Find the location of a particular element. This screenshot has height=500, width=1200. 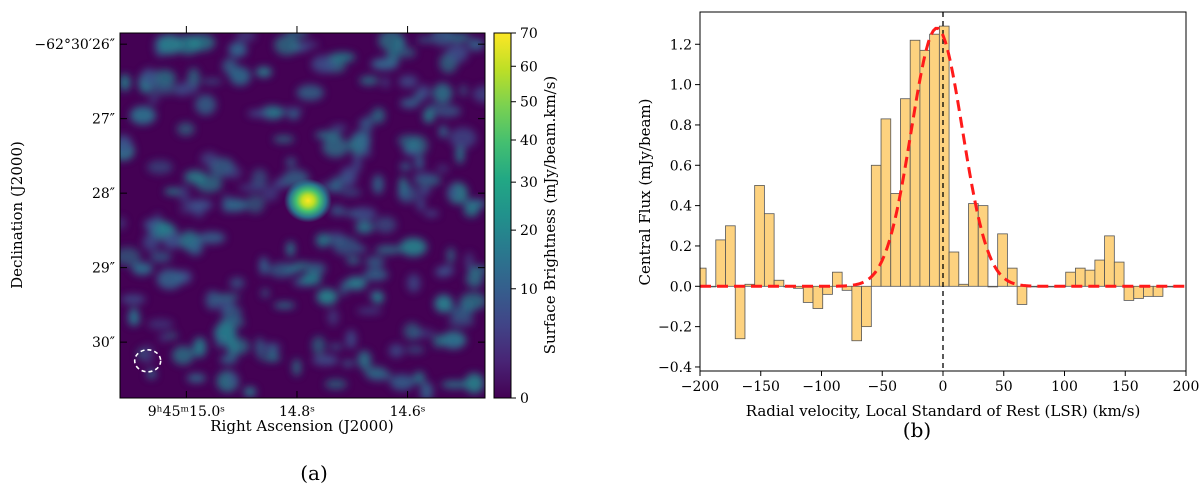

colorbar-tick-label: 20 is located at coordinates (529, 231).